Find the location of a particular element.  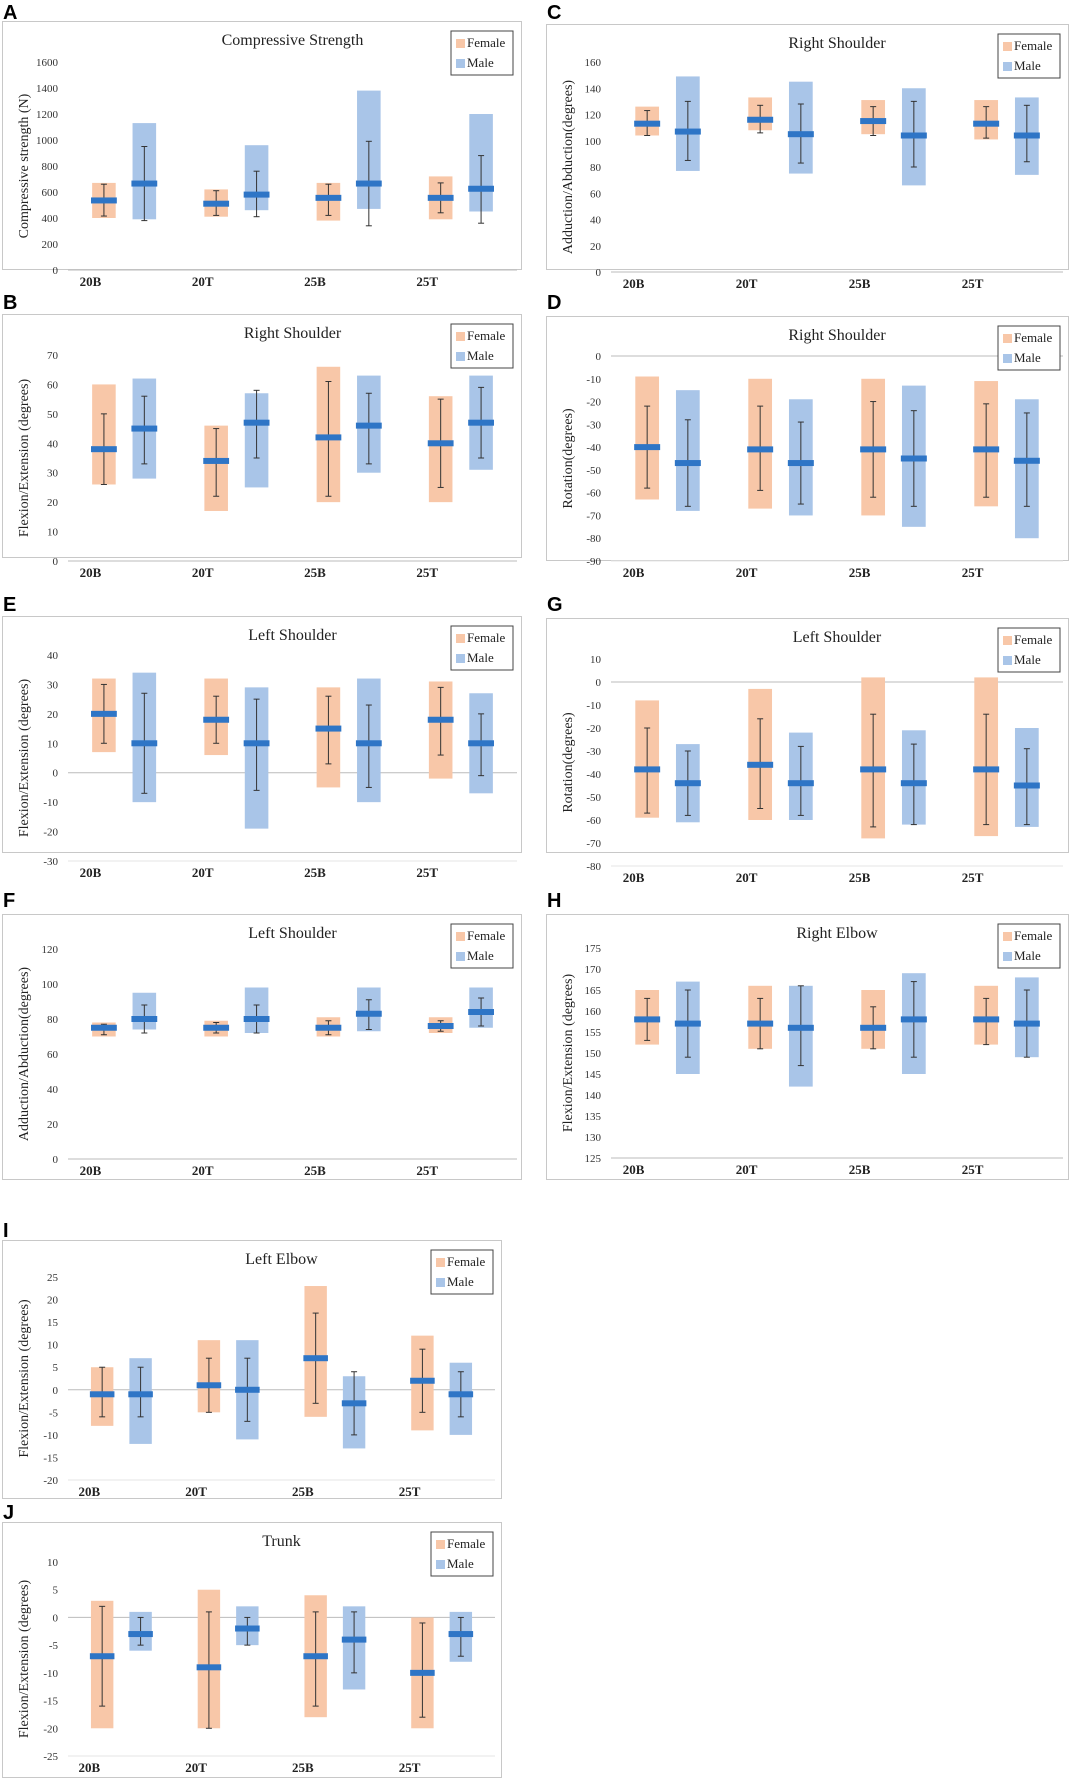

y-tick-label: 600 is located at coordinates (50, 193).